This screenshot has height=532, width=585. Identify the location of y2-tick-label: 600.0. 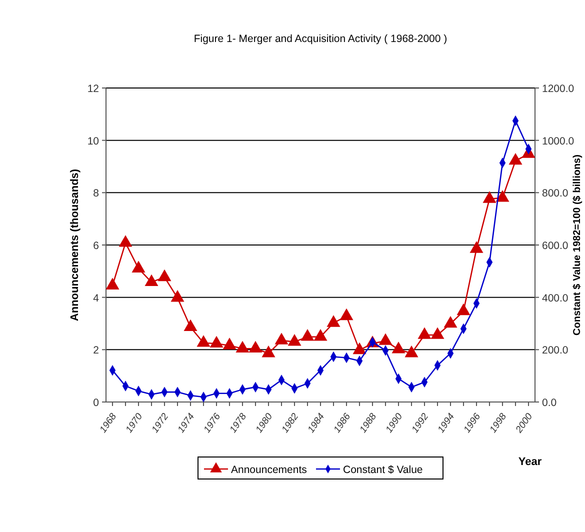
(555, 246).